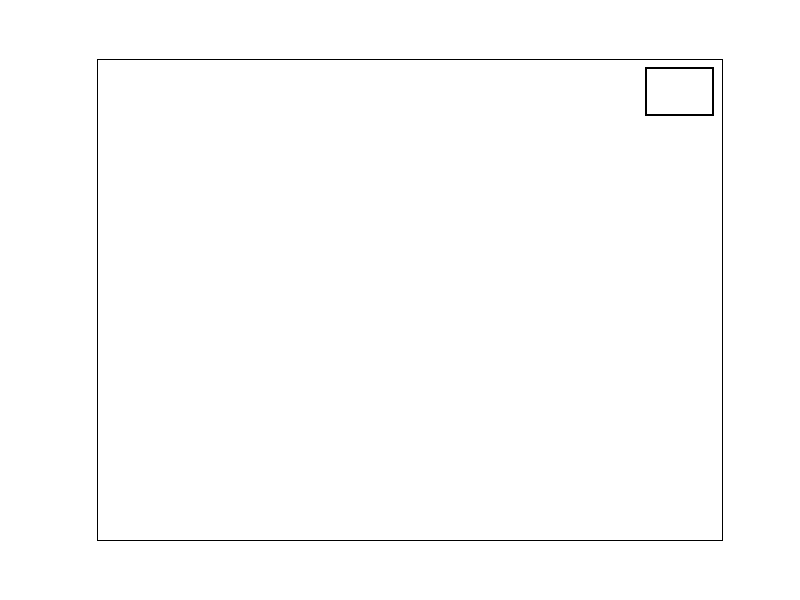 Image resolution: width=800 pixels, height=600 pixels. What do you see at coordinates (683, 102) in the screenshot?
I see `legend-entry-fp` at bounding box center [683, 102].